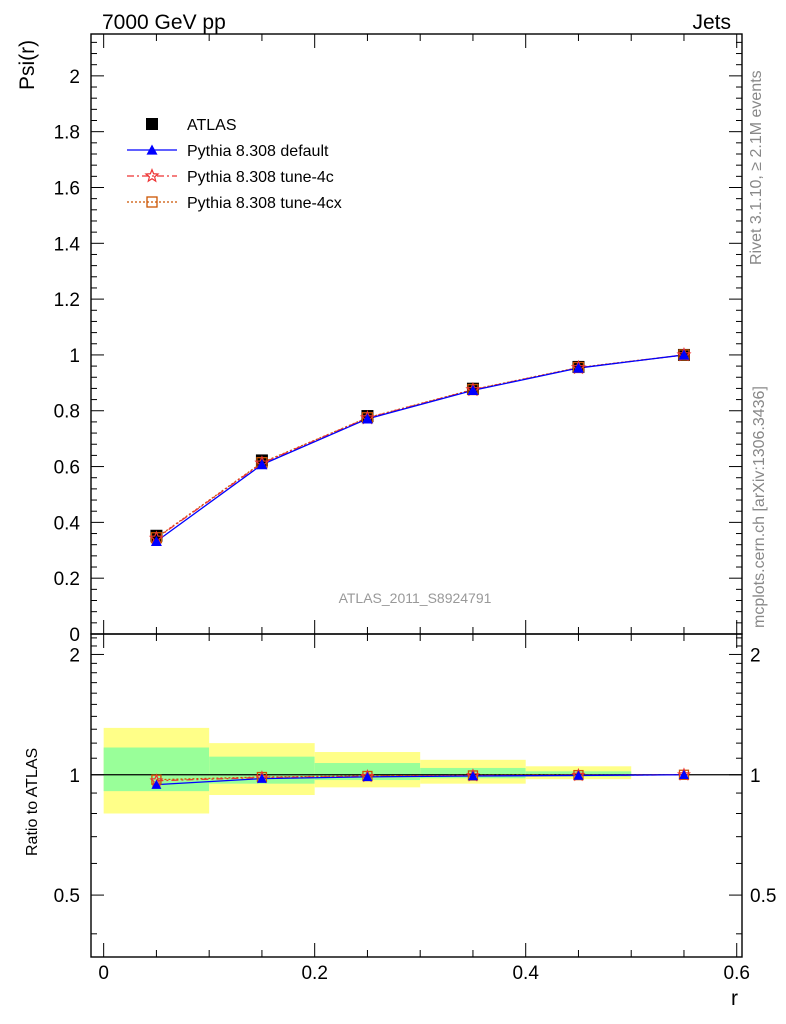 The width and height of the screenshot is (786, 1024). What do you see at coordinates (67, 412) in the screenshot?
I see `y-tick-label: 0.8` at bounding box center [67, 412].